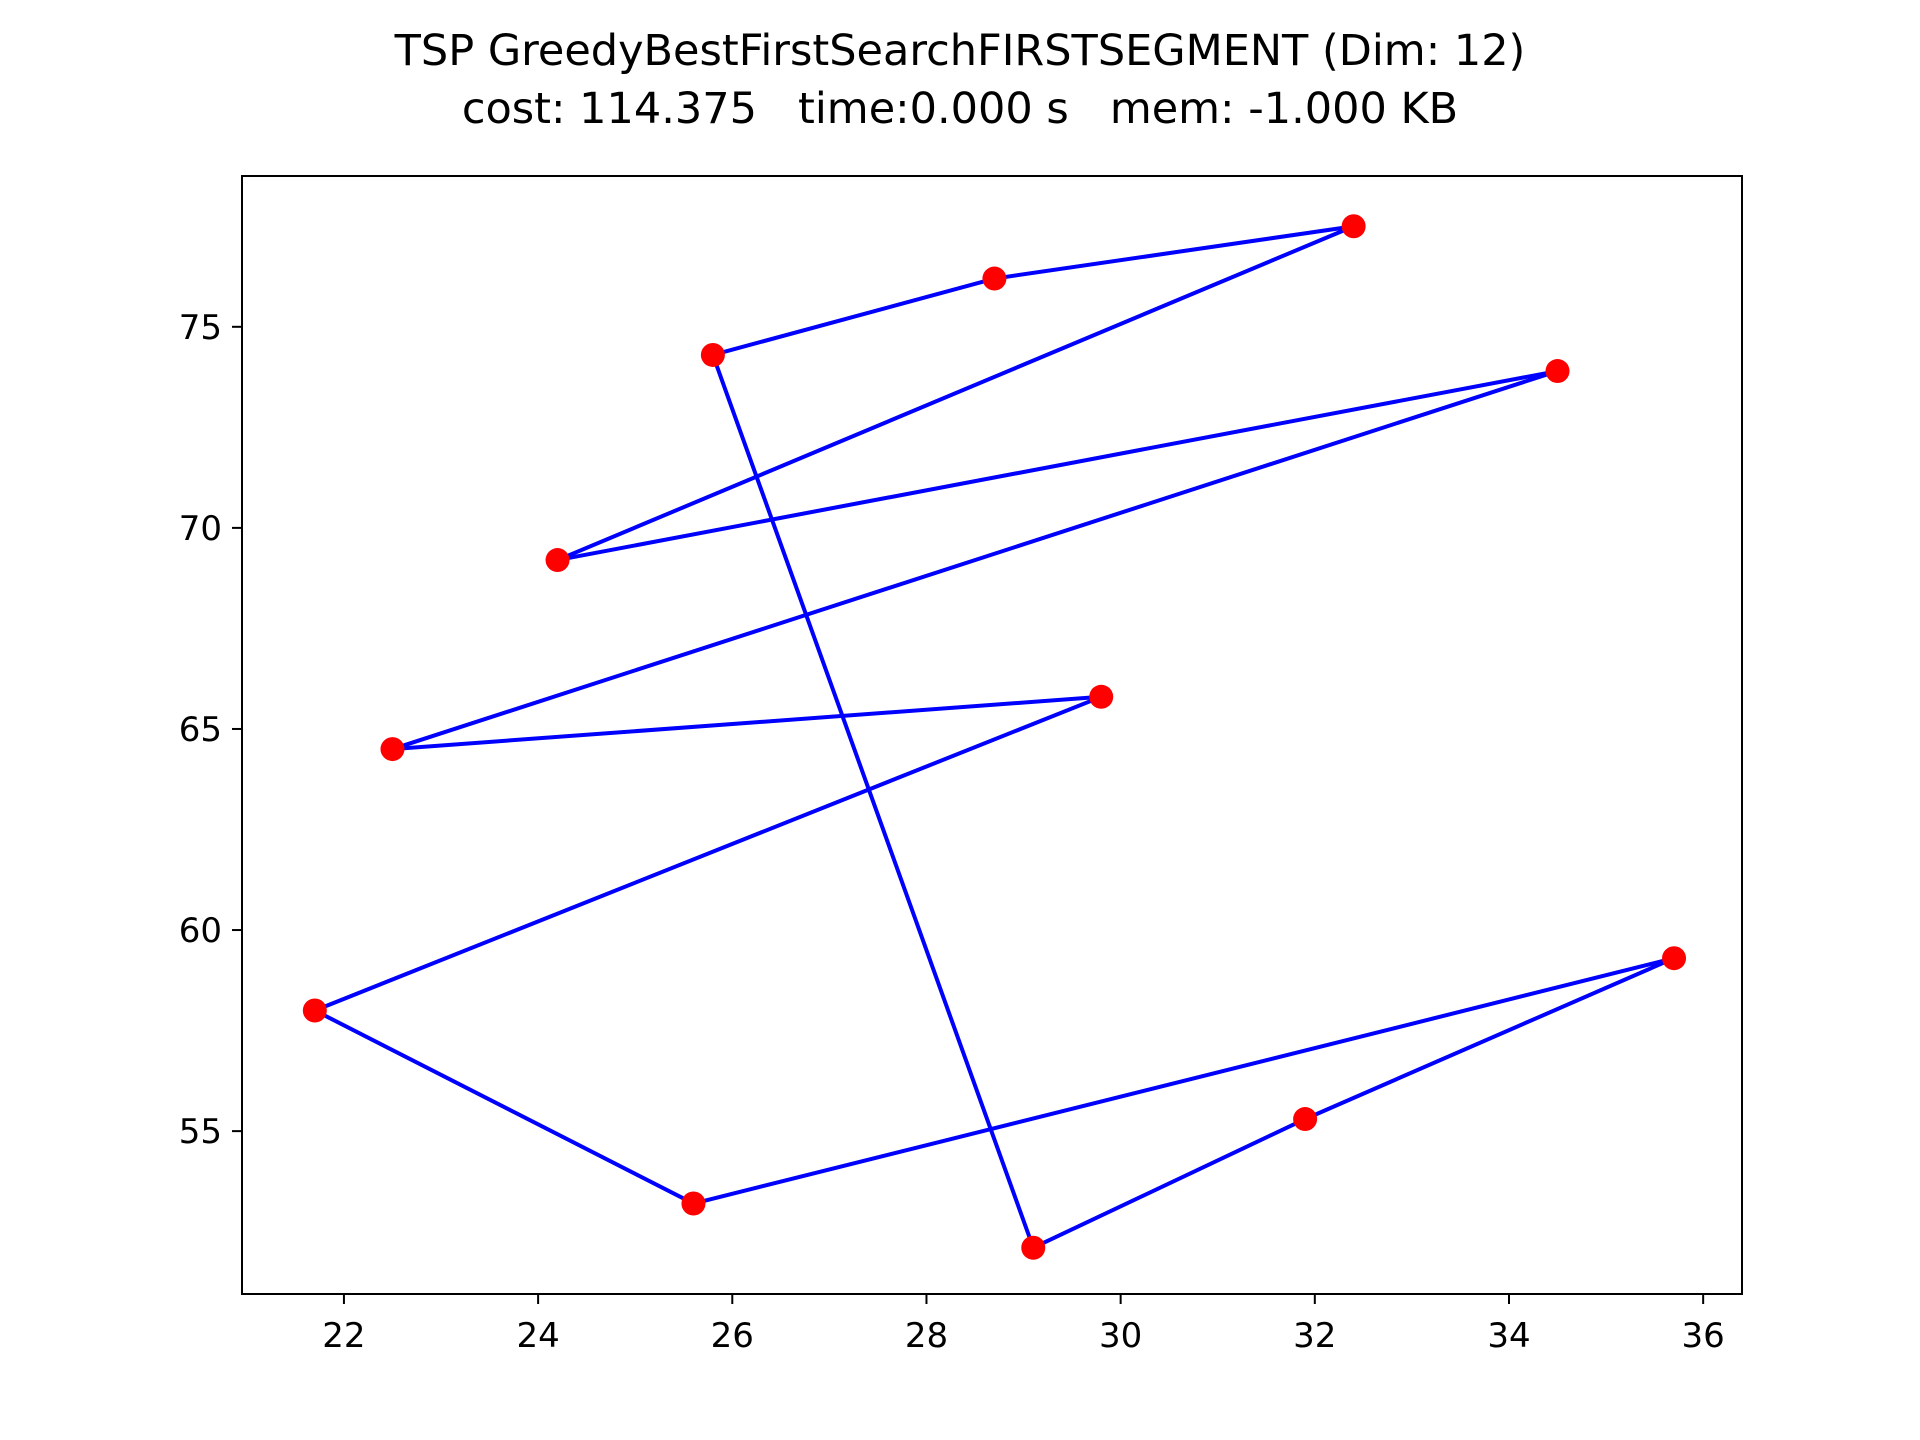 The width and height of the screenshot is (1920, 1440). Describe the element at coordinates (1120, 1336) in the screenshot. I see `x-tick-label: 30` at that location.